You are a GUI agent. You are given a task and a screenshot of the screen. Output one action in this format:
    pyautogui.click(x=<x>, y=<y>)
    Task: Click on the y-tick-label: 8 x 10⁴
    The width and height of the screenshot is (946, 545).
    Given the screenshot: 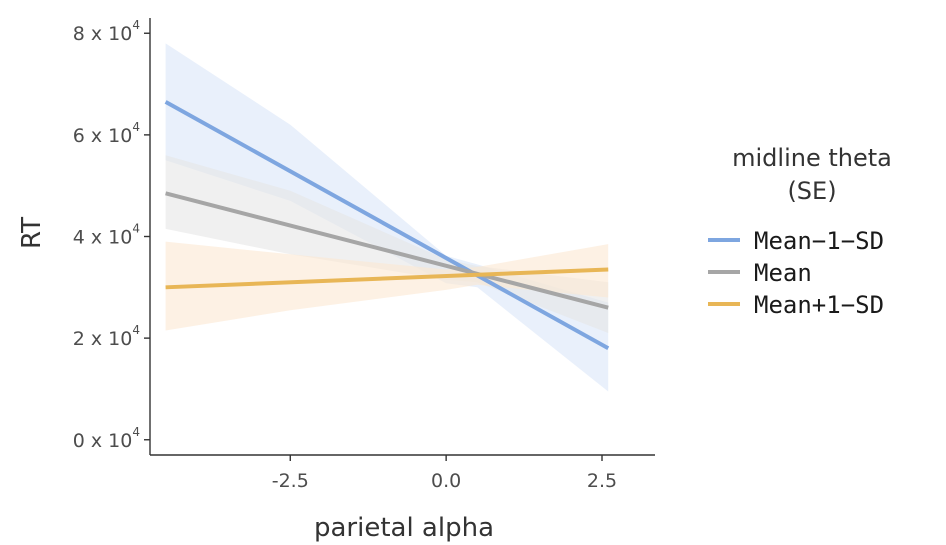 What is the action you would take?
    pyautogui.click(x=106, y=31)
    